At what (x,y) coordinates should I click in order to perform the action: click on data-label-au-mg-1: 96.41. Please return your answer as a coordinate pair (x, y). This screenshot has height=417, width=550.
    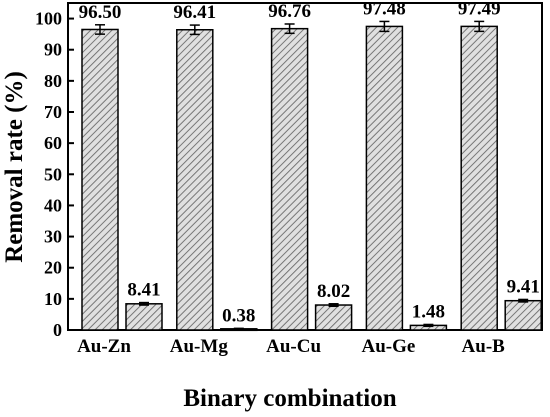
    Looking at the image, I should click on (194, 12).